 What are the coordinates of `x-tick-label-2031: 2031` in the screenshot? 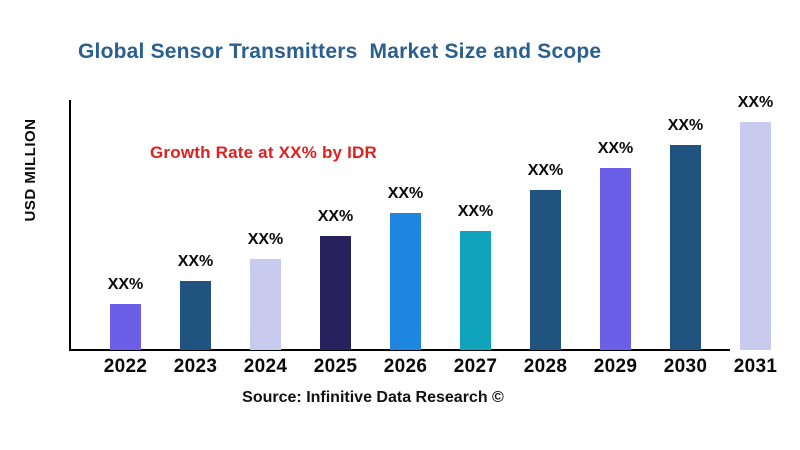 It's located at (755, 366).